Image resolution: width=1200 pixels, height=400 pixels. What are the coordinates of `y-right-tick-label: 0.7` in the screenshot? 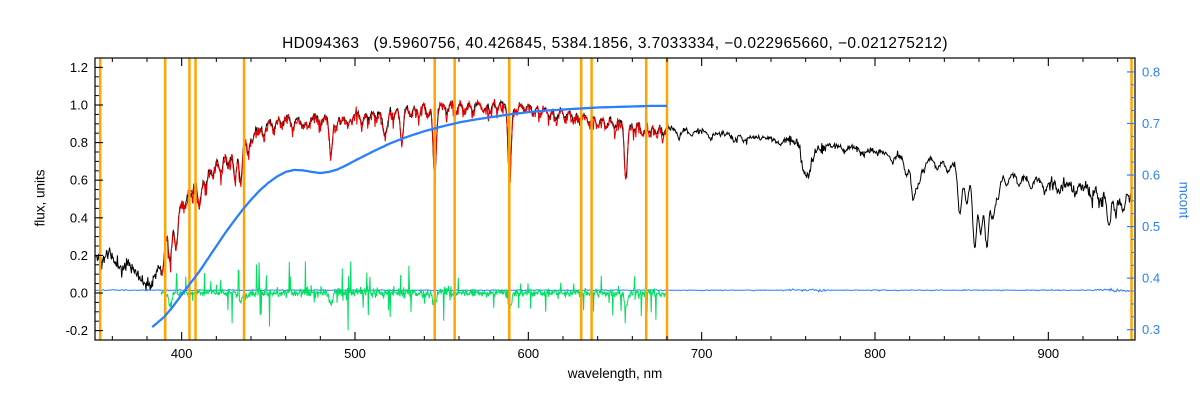 It's located at (1151, 123).